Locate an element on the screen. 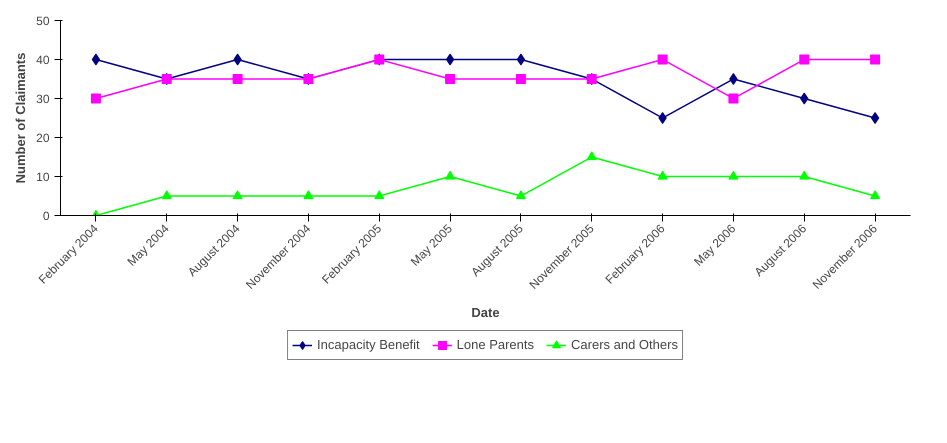 The width and height of the screenshot is (947, 443). y-axis-title: Number of Claimants is located at coordinates (20, 118).